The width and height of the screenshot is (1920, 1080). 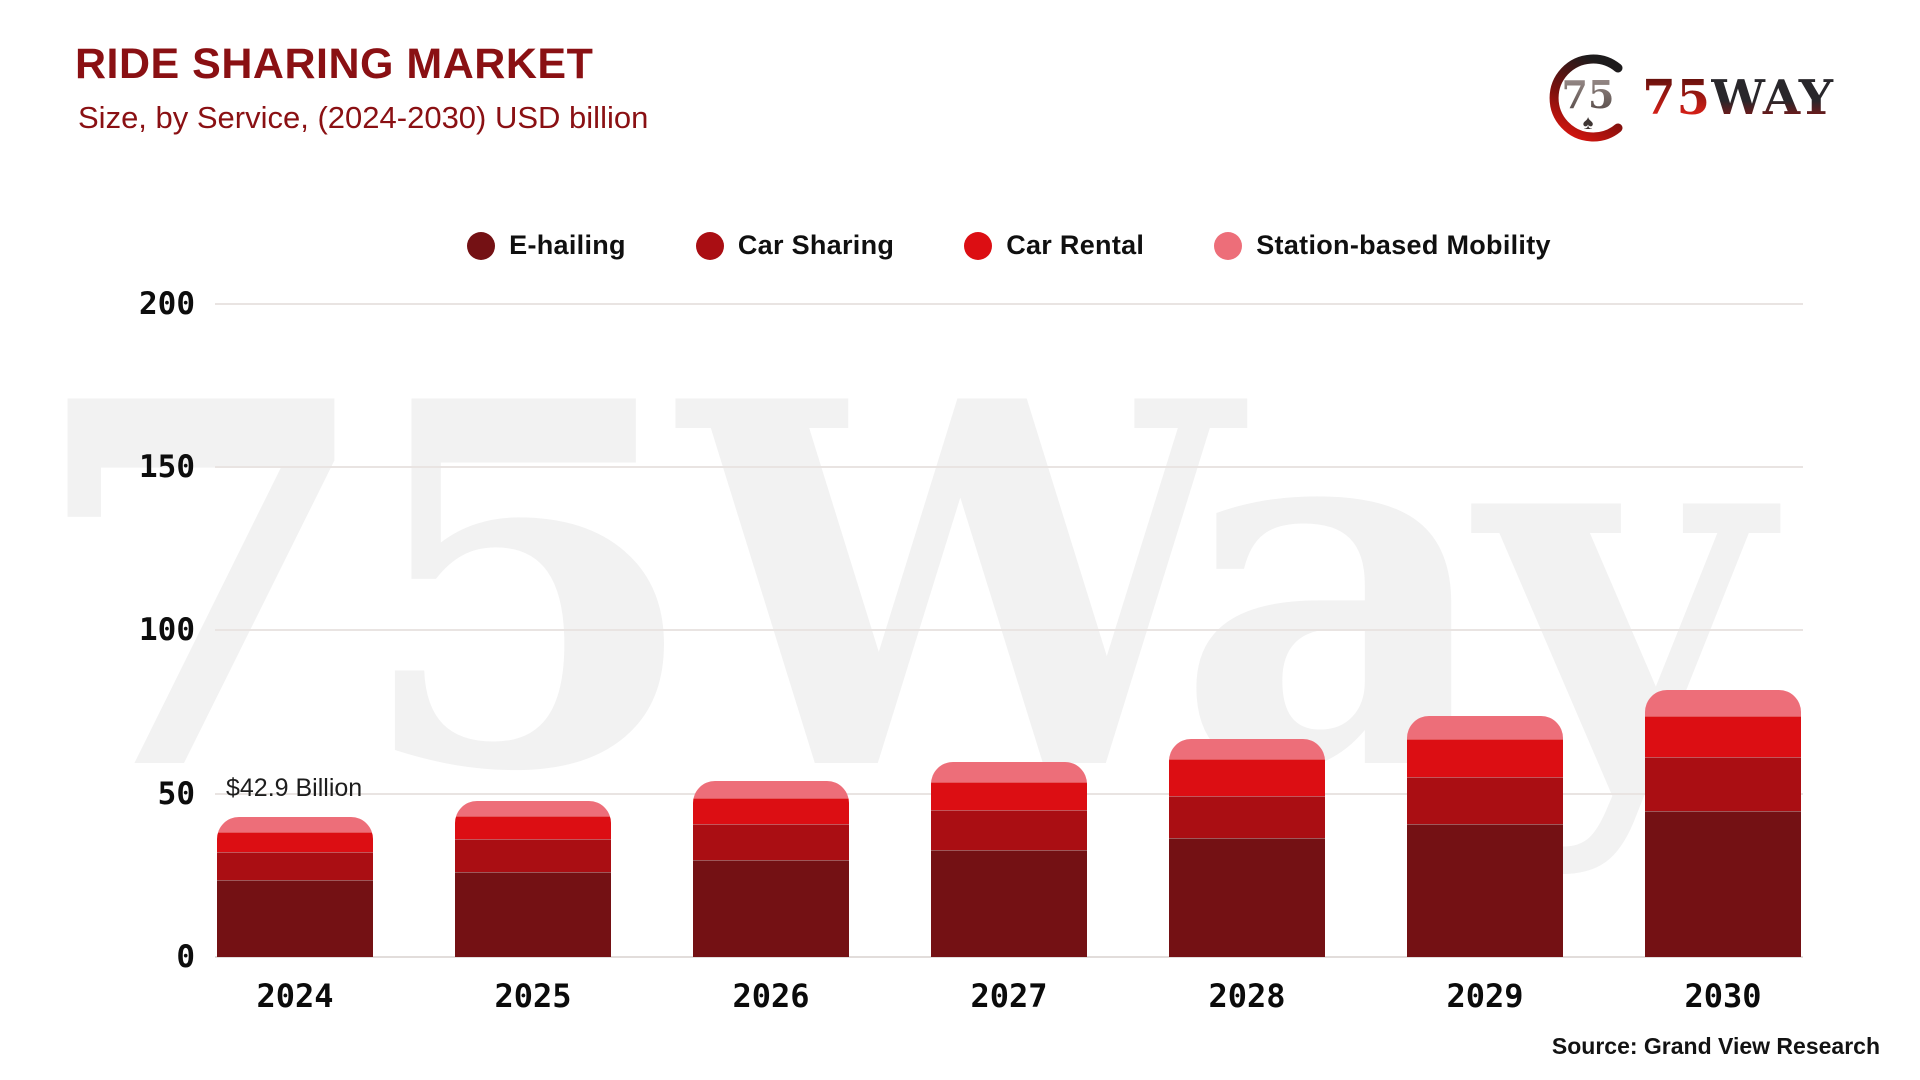 I want to click on y-axis-tick-150: 150, so click(x=167, y=467).